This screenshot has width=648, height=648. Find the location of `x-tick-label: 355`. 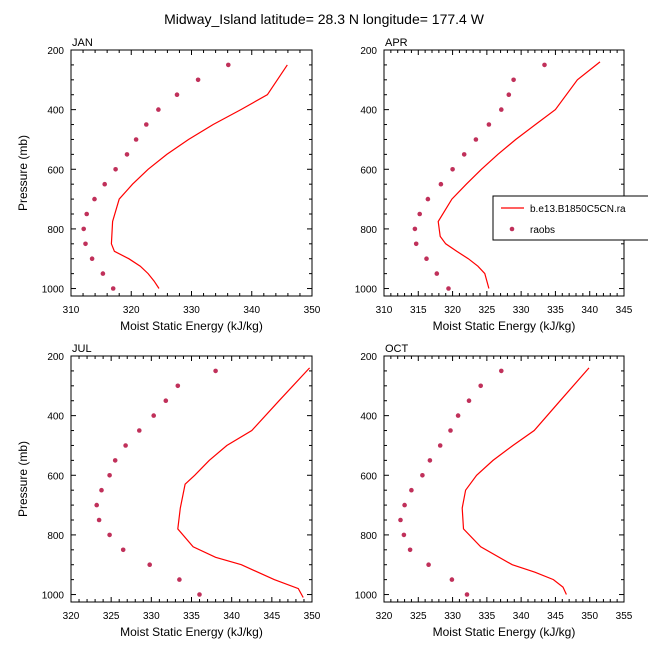

x-tick-label: 355 is located at coordinates (624, 616).